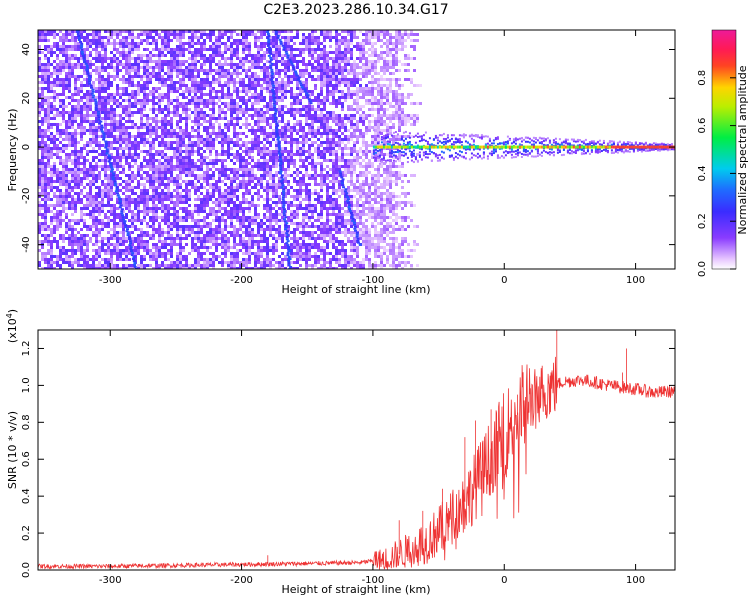 The image size is (750, 600). What do you see at coordinates (702, 221) in the screenshot?
I see `colorbar-tick-label: 0.2` at bounding box center [702, 221].